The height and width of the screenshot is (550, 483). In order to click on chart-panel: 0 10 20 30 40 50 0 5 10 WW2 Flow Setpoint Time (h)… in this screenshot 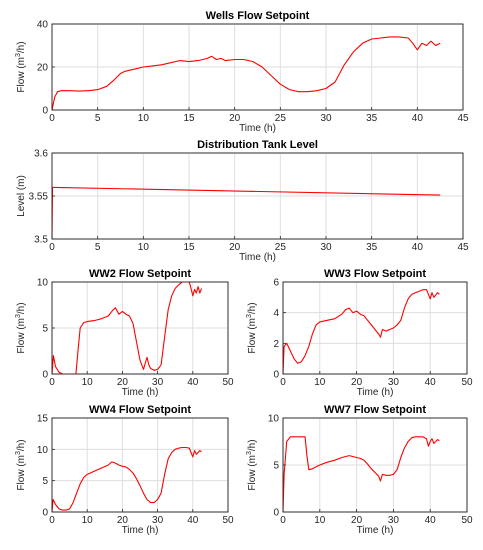, I will do `click(124, 333)`.